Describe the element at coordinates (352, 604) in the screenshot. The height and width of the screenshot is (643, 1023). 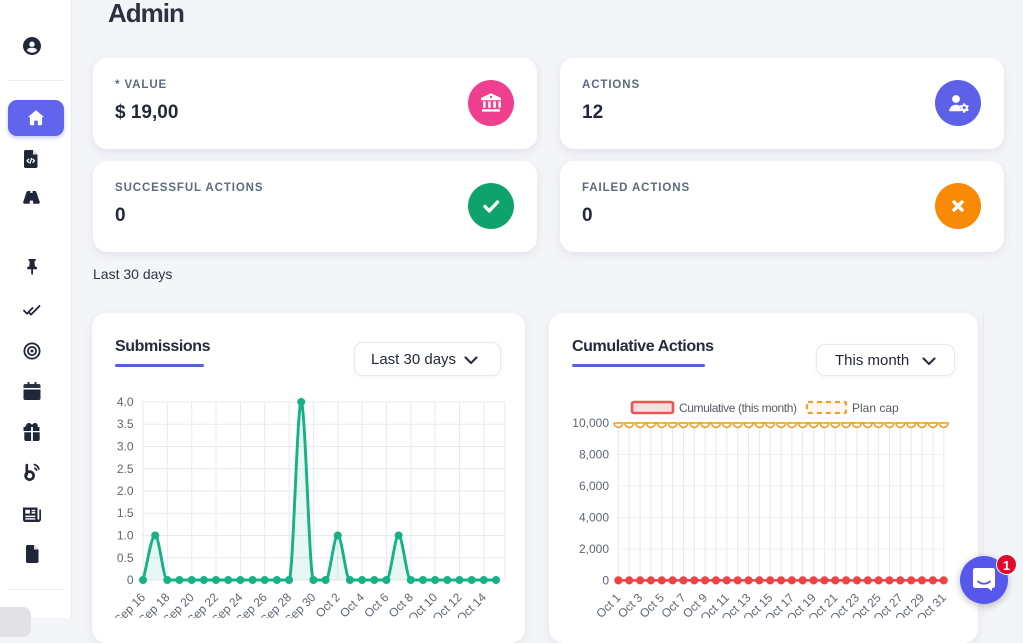
I see `svg-text: Oct 4` at that location.